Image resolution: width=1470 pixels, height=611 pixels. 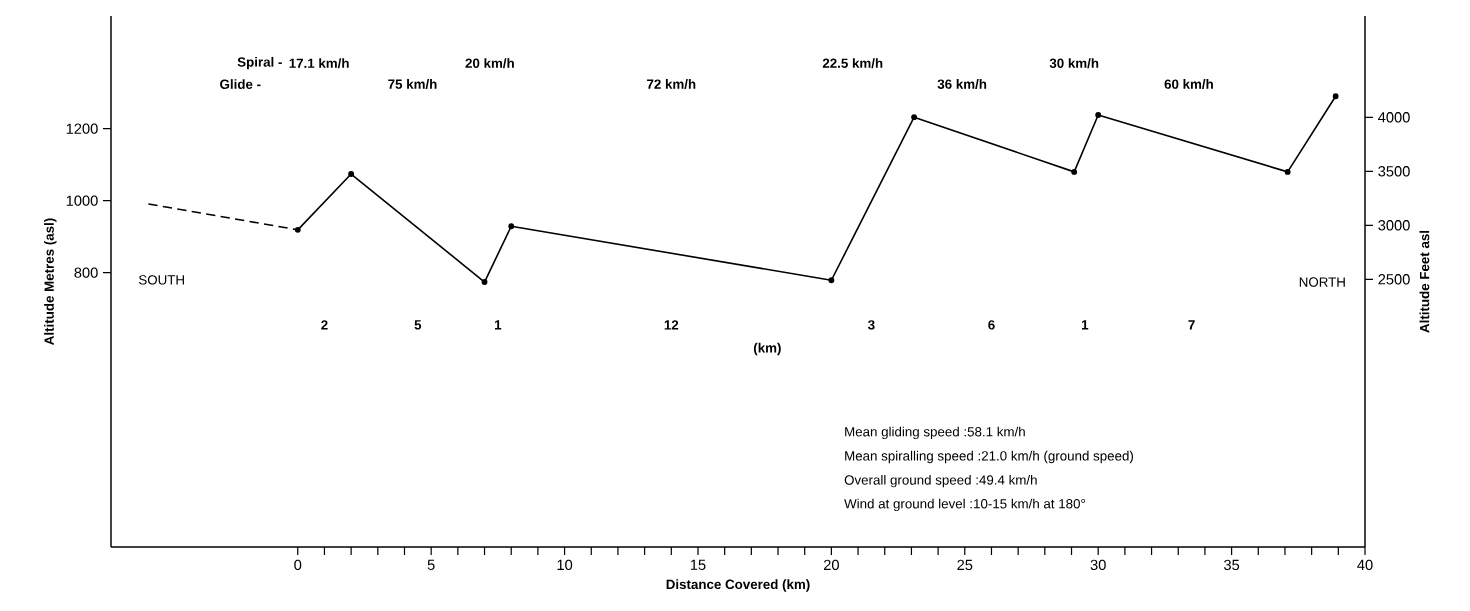 What do you see at coordinates (831, 565) in the screenshot?
I see `x-tick-label: 20` at bounding box center [831, 565].